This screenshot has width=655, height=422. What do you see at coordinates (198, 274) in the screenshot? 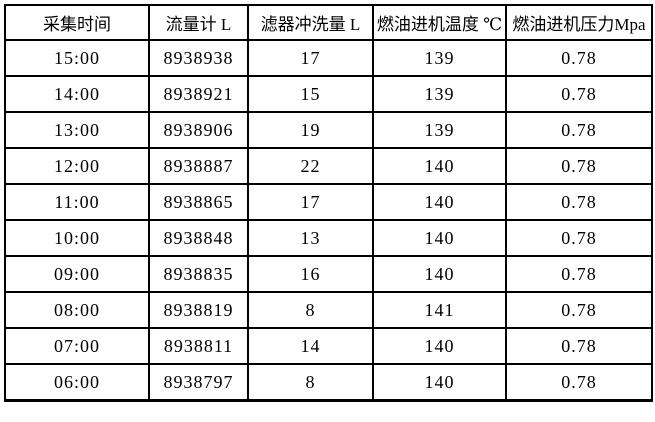
I see `table-cell: 8938835` at bounding box center [198, 274].